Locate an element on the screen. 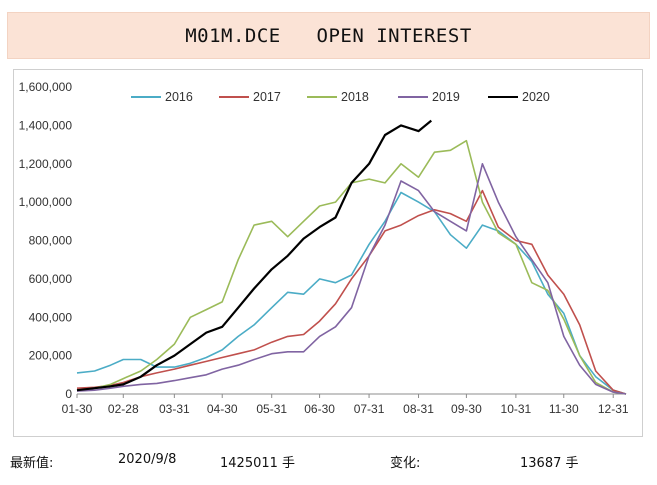  y-tick-label: 1,000,000 is located at coordinates (46, 202).